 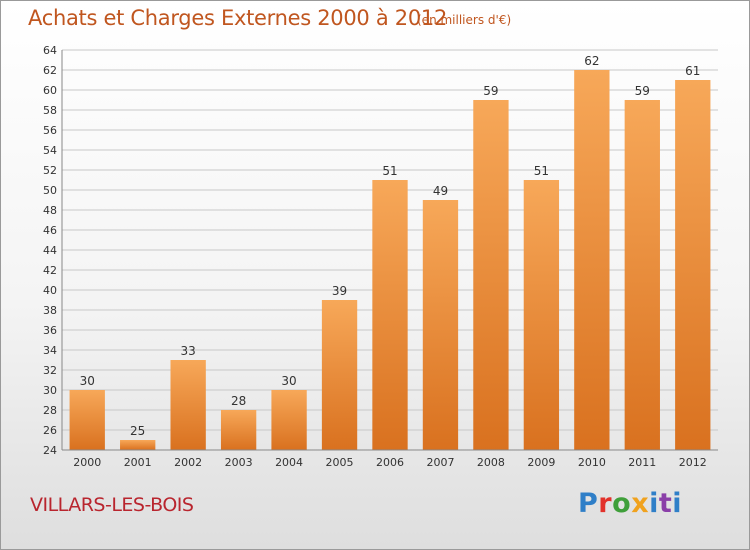 What do you see at coordinates (50, 270) in the screenshot?
I see `y-tick-label: 42` at bounding box center [50, 270].